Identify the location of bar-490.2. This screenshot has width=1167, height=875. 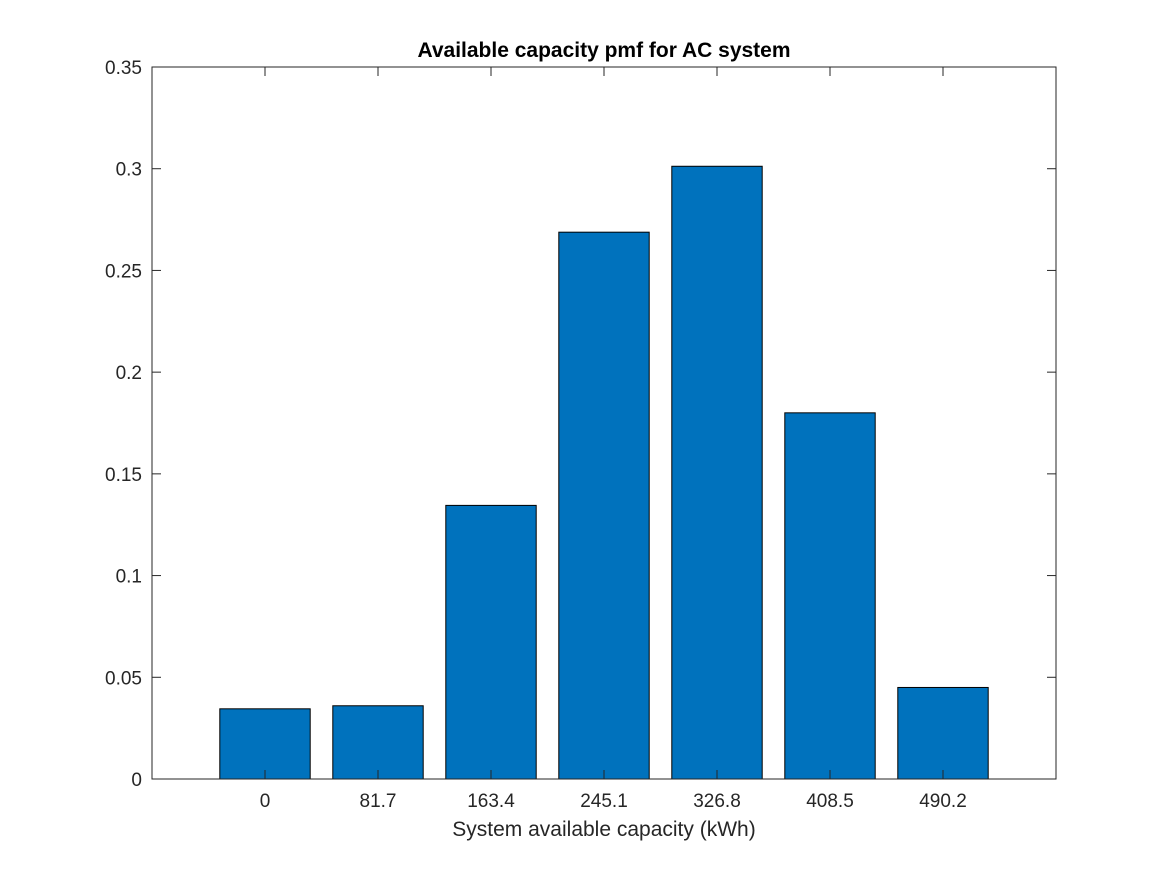
(943, 733).